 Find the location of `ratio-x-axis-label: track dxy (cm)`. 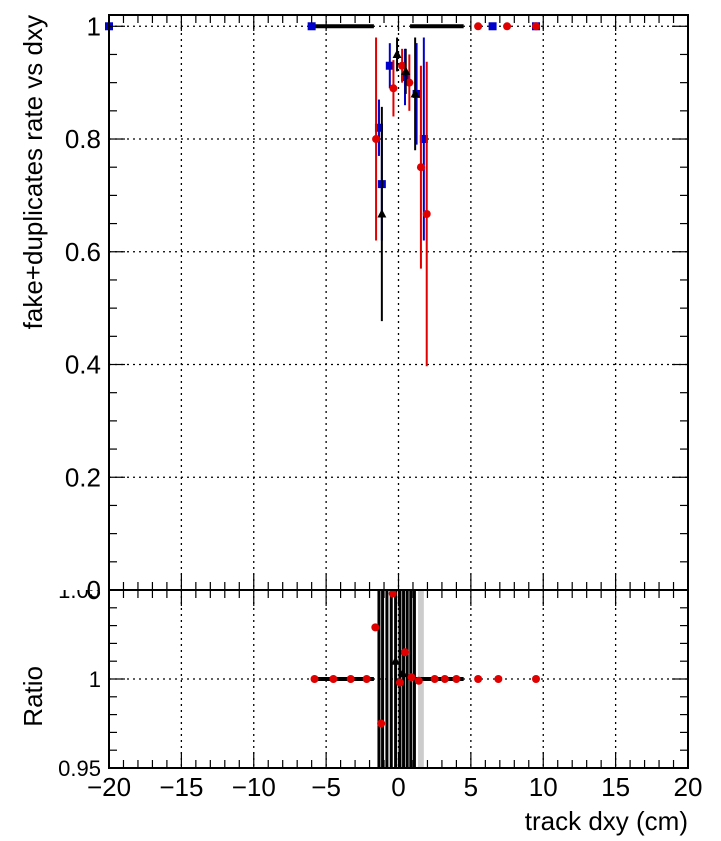

ratio-x-axis-label: track dxy (cm) is located at coordinates (606, 821).